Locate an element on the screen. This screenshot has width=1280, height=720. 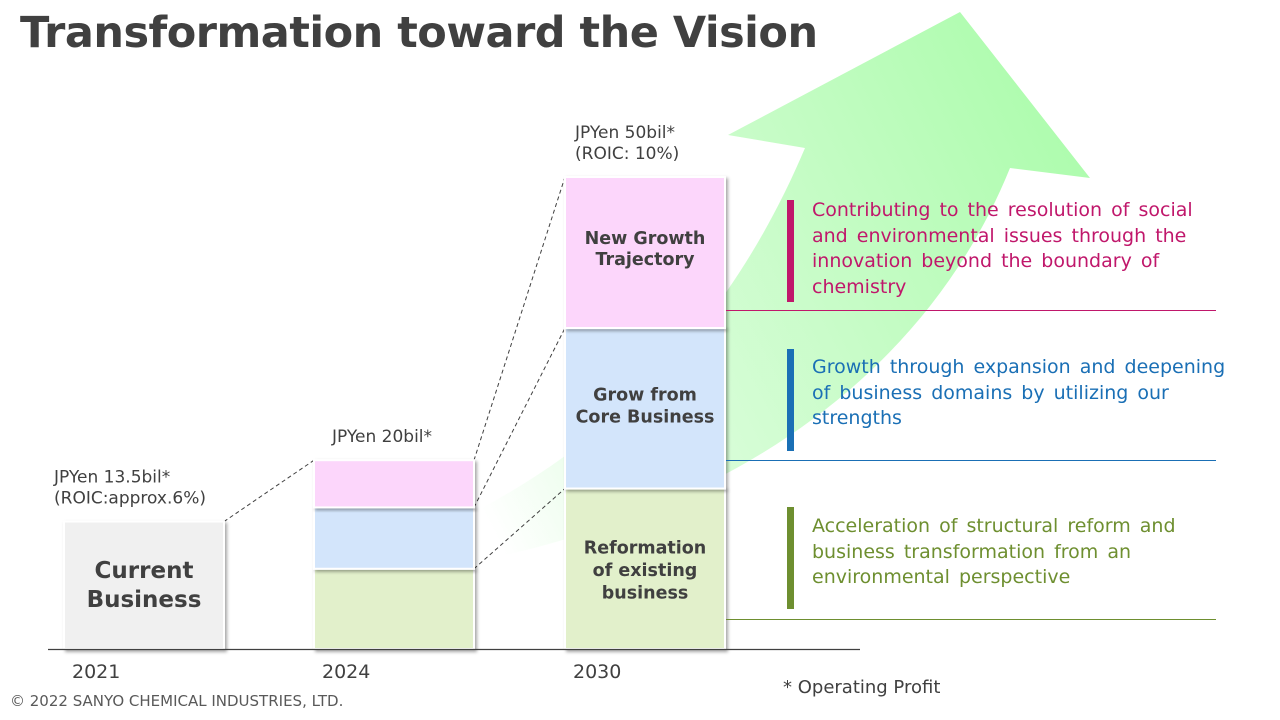
separator-reformation is located at coordinates (971, 619).